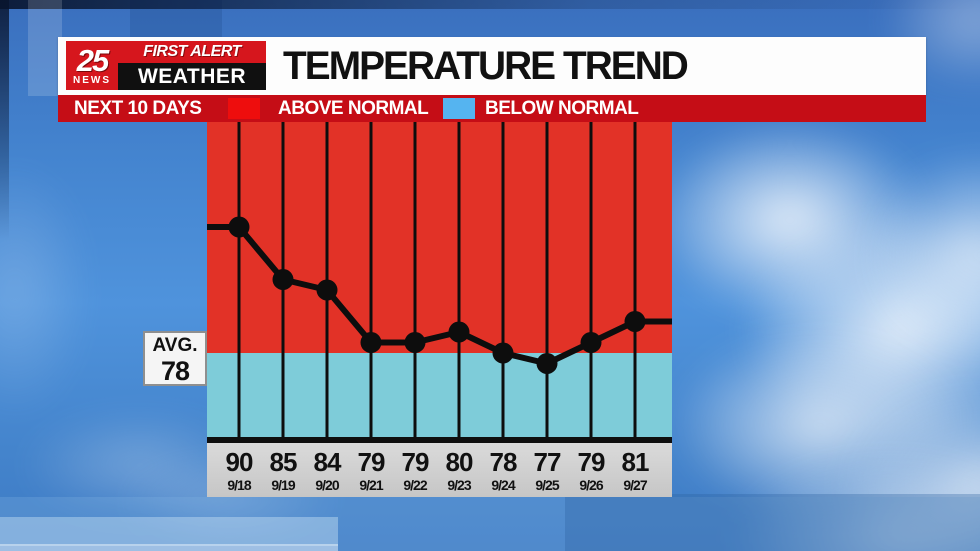 The width and height of the screenshot is (980, 551). What do you see at coordinates (547, 462) in the screenshot?
I see `temp-label: 77` at bounding box center [547, 462].